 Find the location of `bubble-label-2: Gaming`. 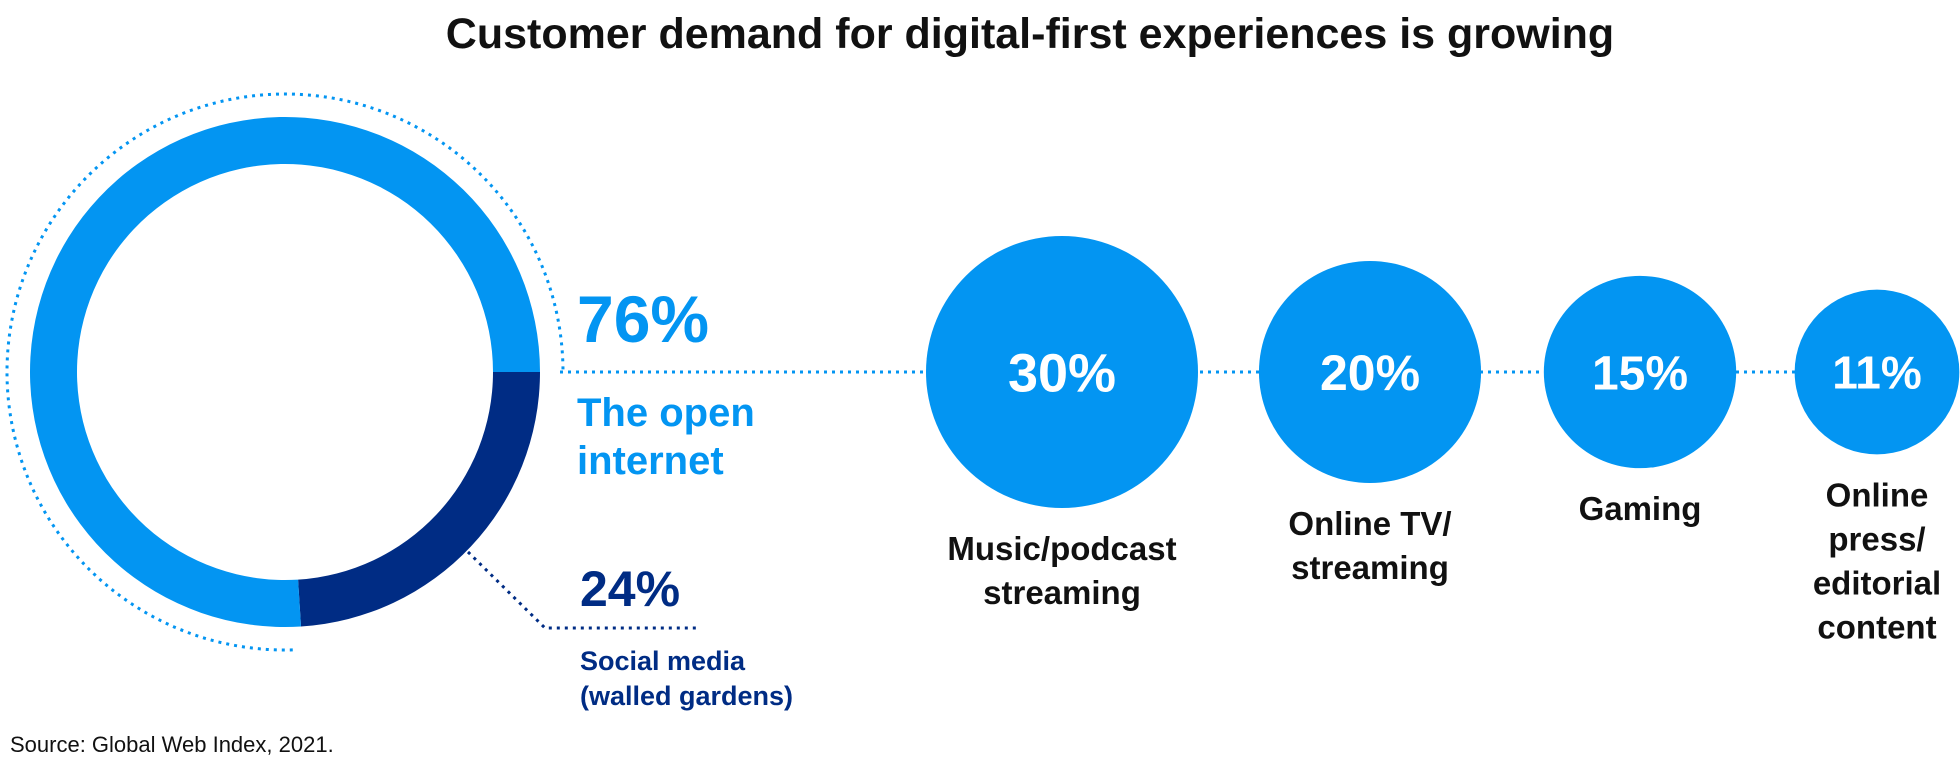

bubble-label-2: Gaming is located at coordinates (1640, 508).